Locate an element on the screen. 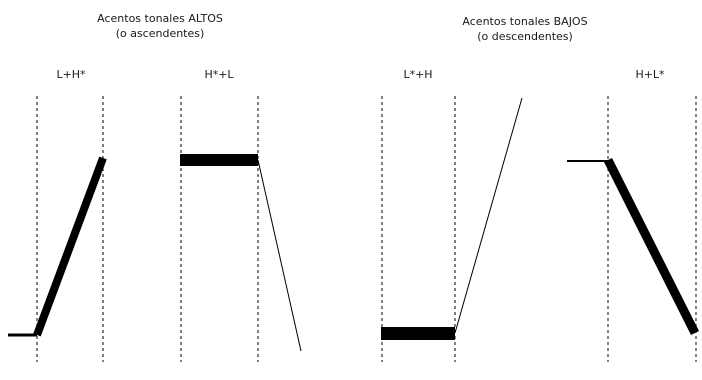 The image size is (702, 380). accent-label-l-star-plus-h: L*+H is located at coordinates (418, 74).